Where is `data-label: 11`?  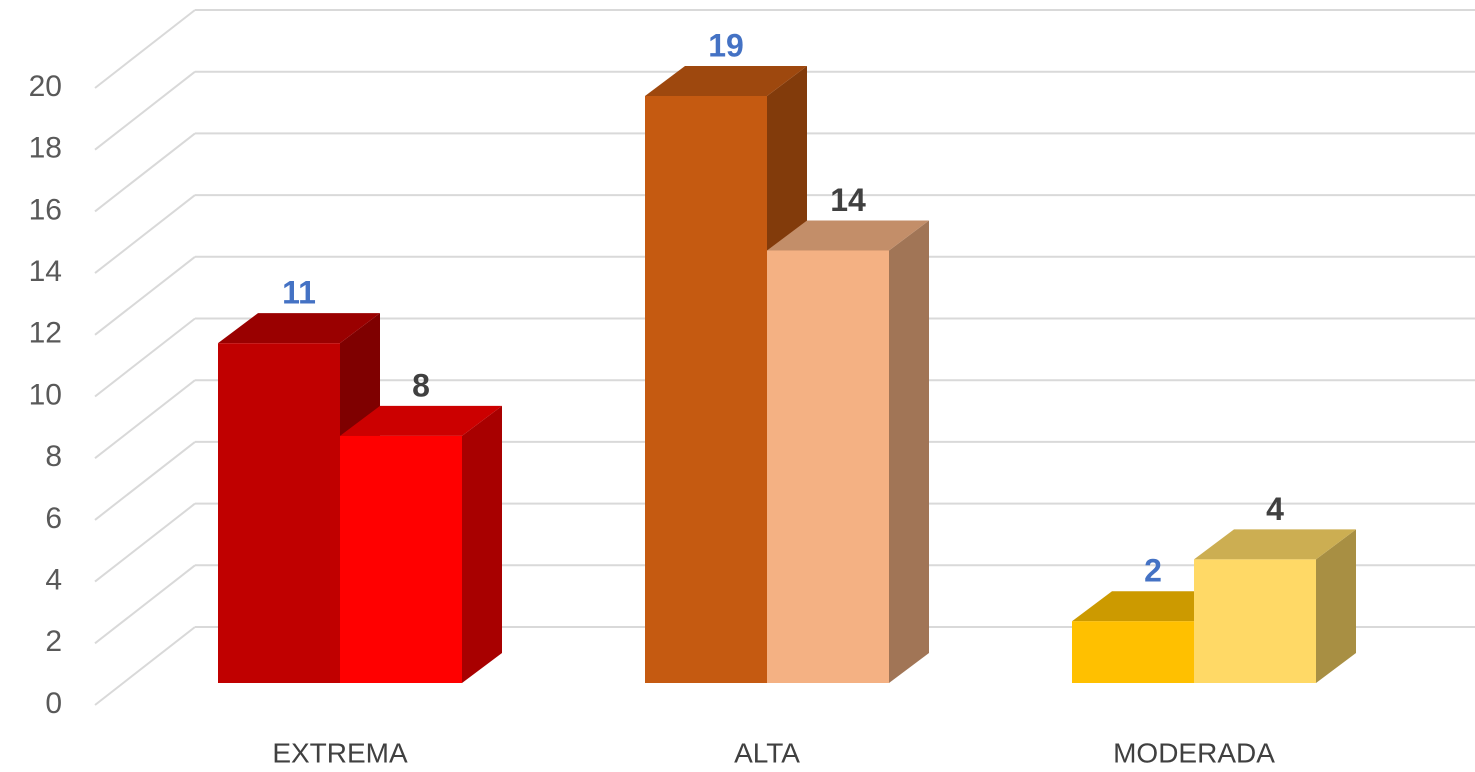
data-label: 11 is located at coordinates (299, 293).